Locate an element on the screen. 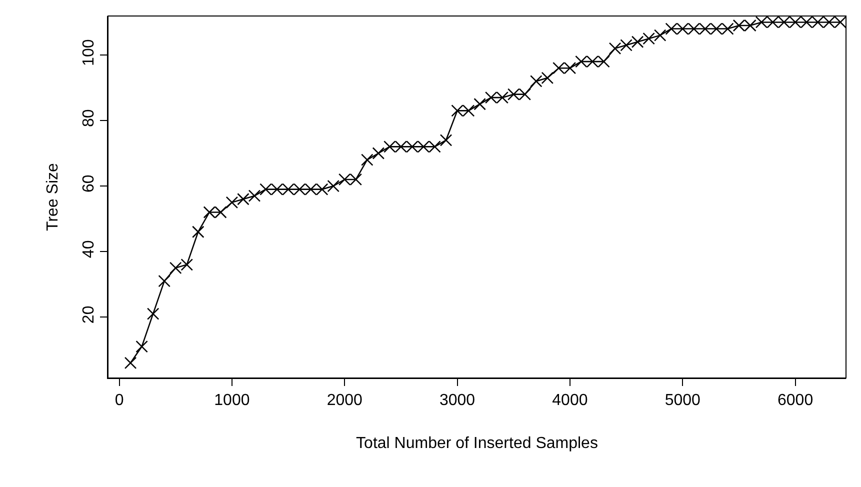 The image size is (861, 487). x-axis-title: Total Number of Inserted Samples is located at coordinates (477, 443).